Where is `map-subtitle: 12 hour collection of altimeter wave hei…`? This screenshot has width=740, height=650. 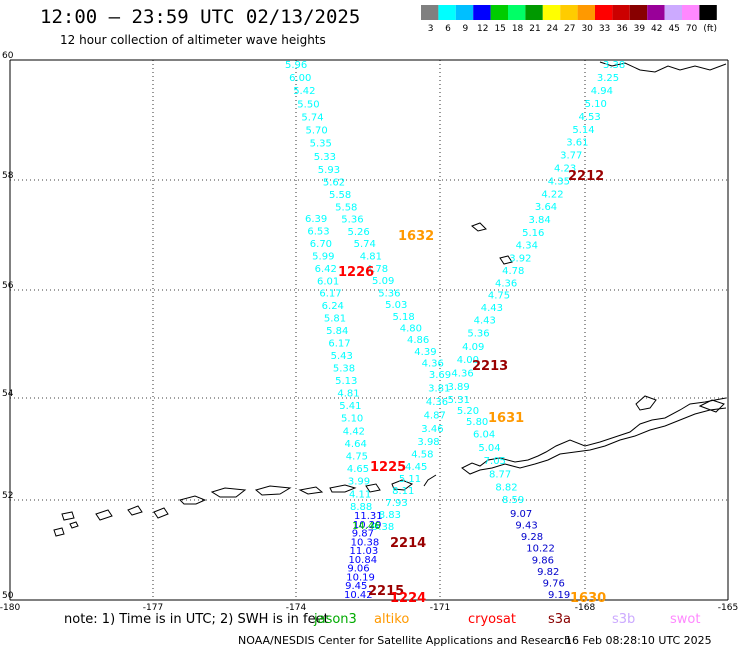
map-subtitle: 12 hour collection of altimeter wave hei… is located at coordinates (193, 40).